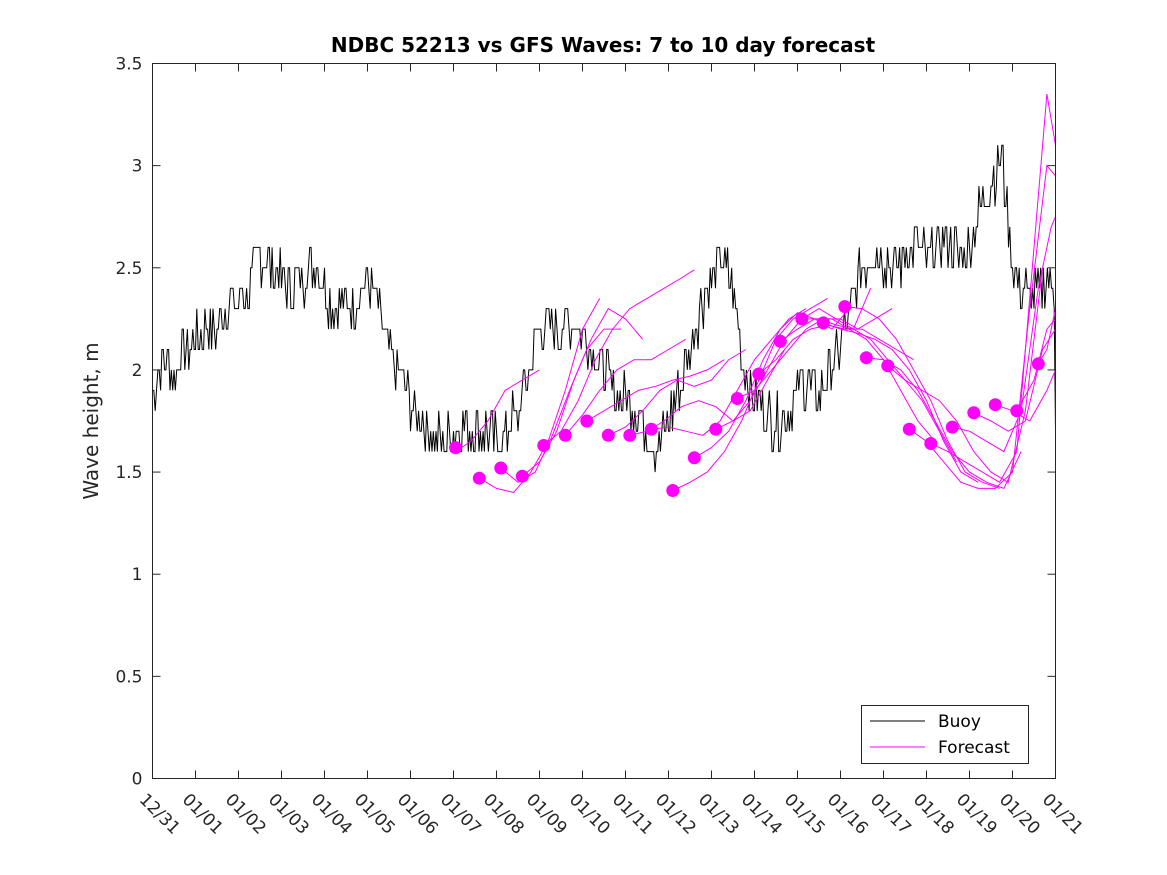 The image size is (1167, 875). I want to click on y-tick-label: 1, so click(137, 575).